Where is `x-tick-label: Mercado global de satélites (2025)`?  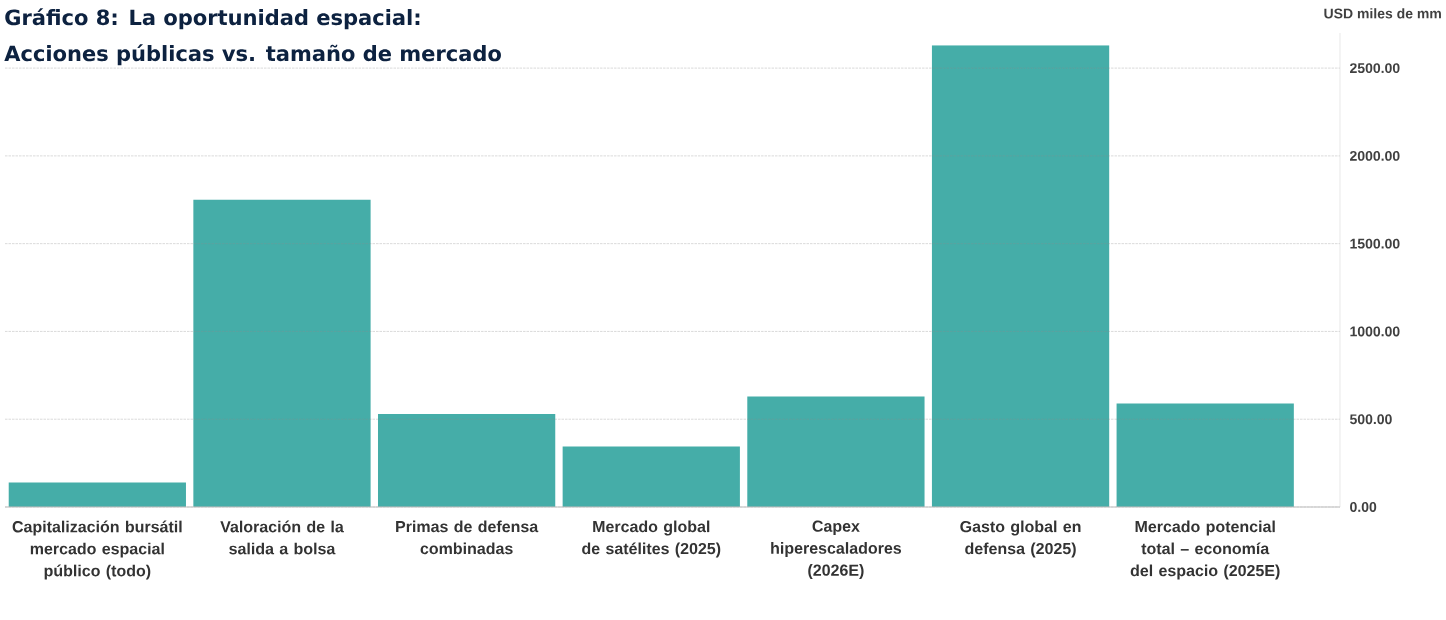
x-tick-label: Mercado global de satélites (2025) is located at coordinates (651, 539).